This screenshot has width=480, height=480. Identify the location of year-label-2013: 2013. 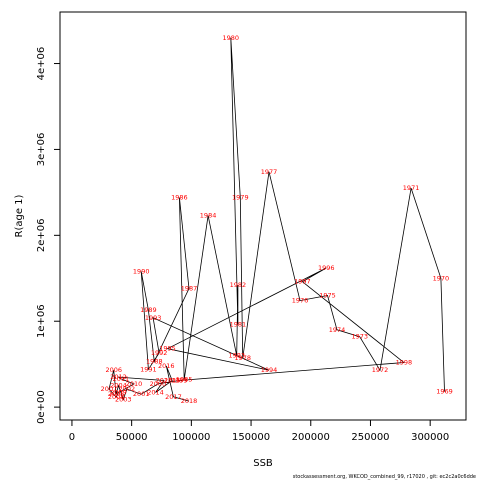
(164, 380).